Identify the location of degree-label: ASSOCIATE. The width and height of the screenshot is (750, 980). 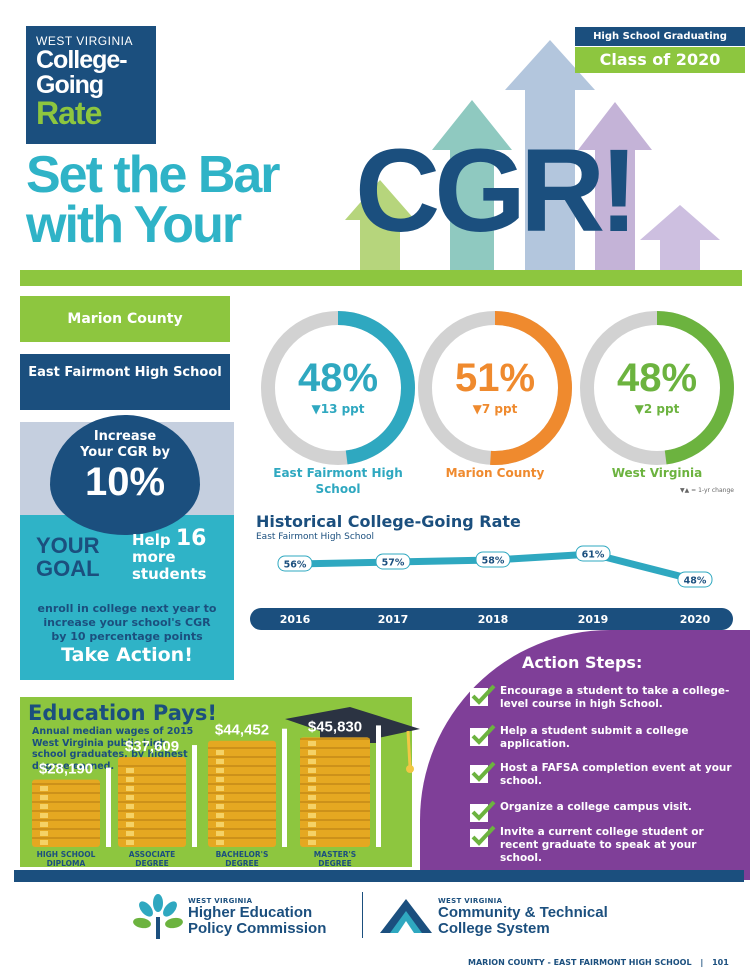
(152, 854).